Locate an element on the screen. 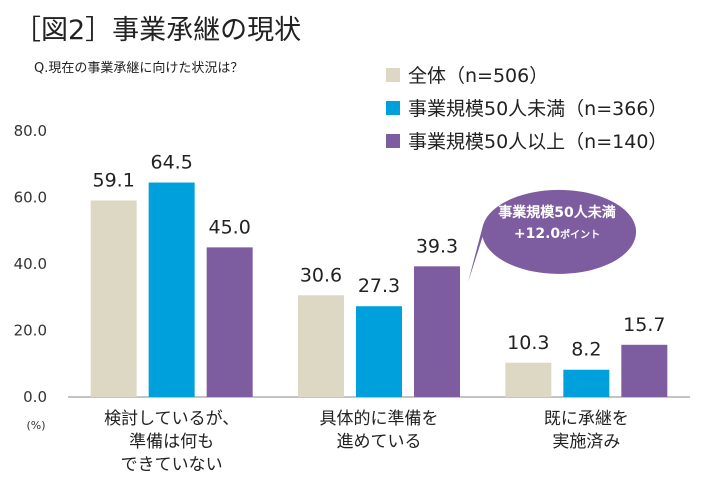  callout-bubble is located at coordinates (552, 236).